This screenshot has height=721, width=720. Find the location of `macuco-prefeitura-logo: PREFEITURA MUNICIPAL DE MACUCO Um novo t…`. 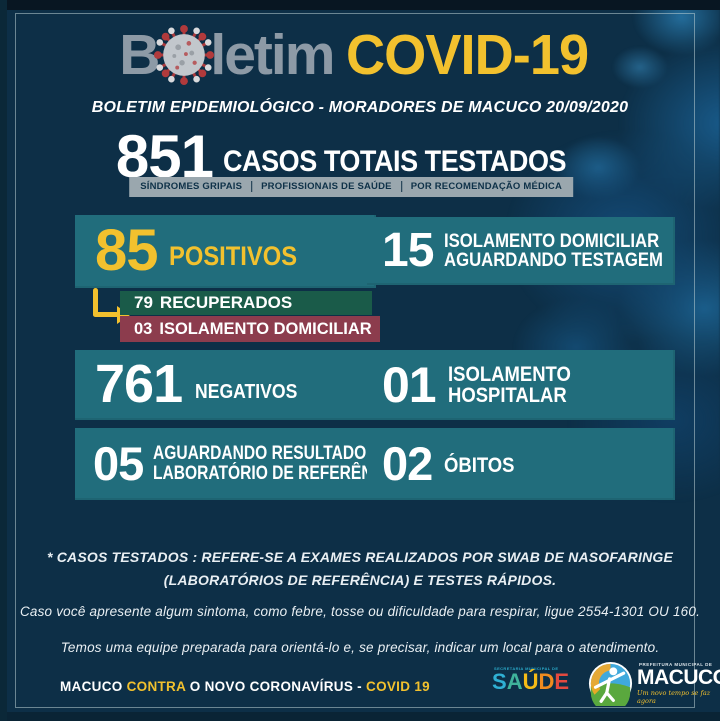

macuco-prefeitura-logo: PREFEITURA MUNICIPAL DE MACUCO Um novo t… is located at coordinates (654, 683).